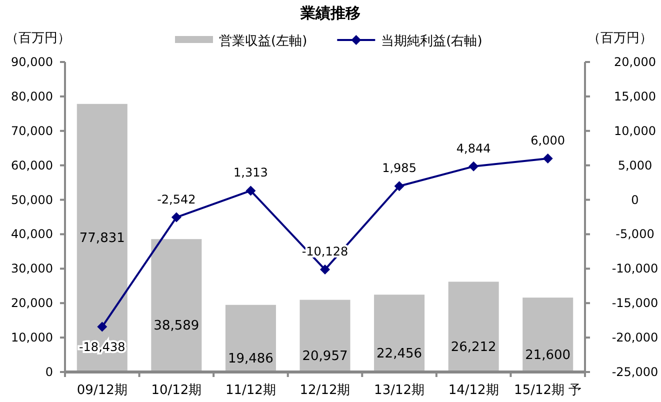 The image size is (661, 402). I want to click on x-tick-label: 13/12期, so click(399, 390).